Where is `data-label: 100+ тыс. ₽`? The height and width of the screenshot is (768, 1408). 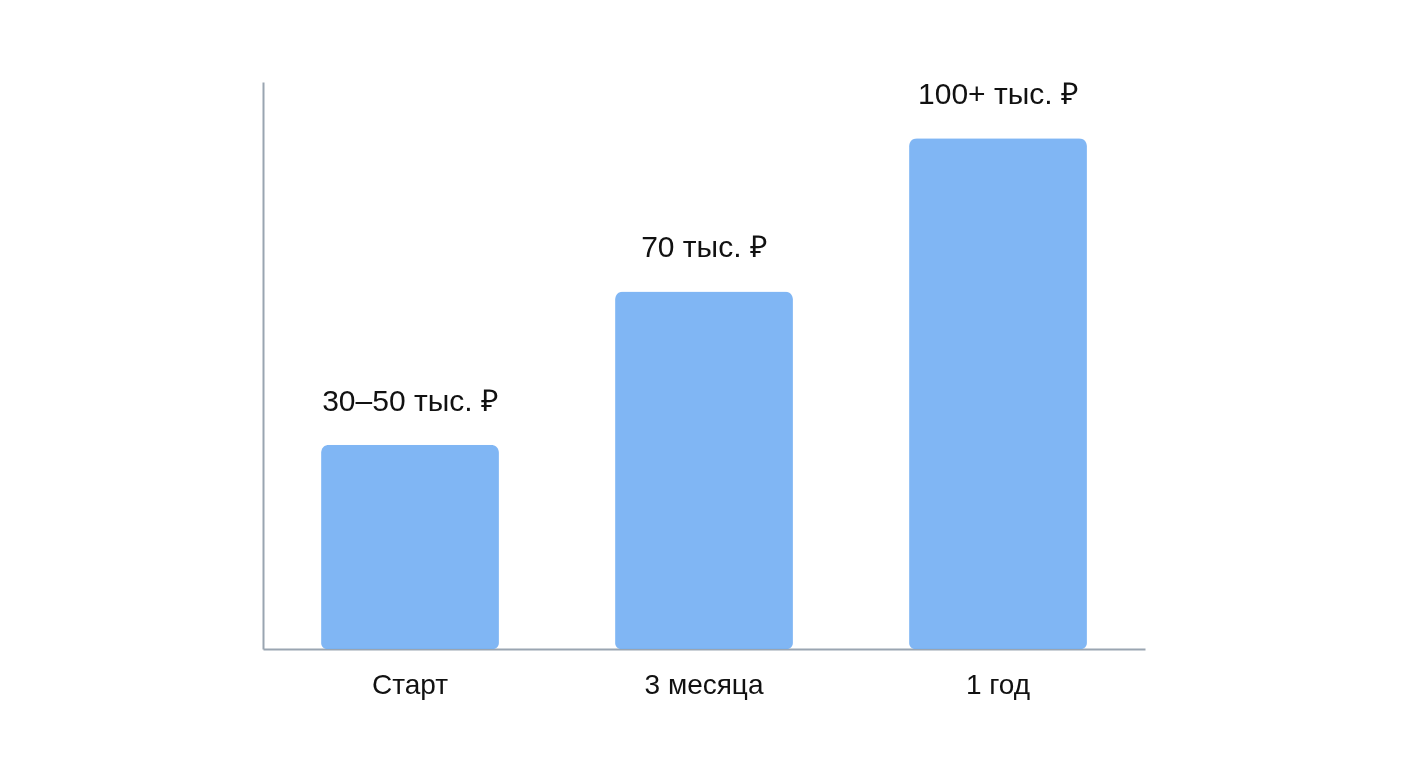 data-label: 100+ тыс. ₽ is located at coordinates (998, 94).